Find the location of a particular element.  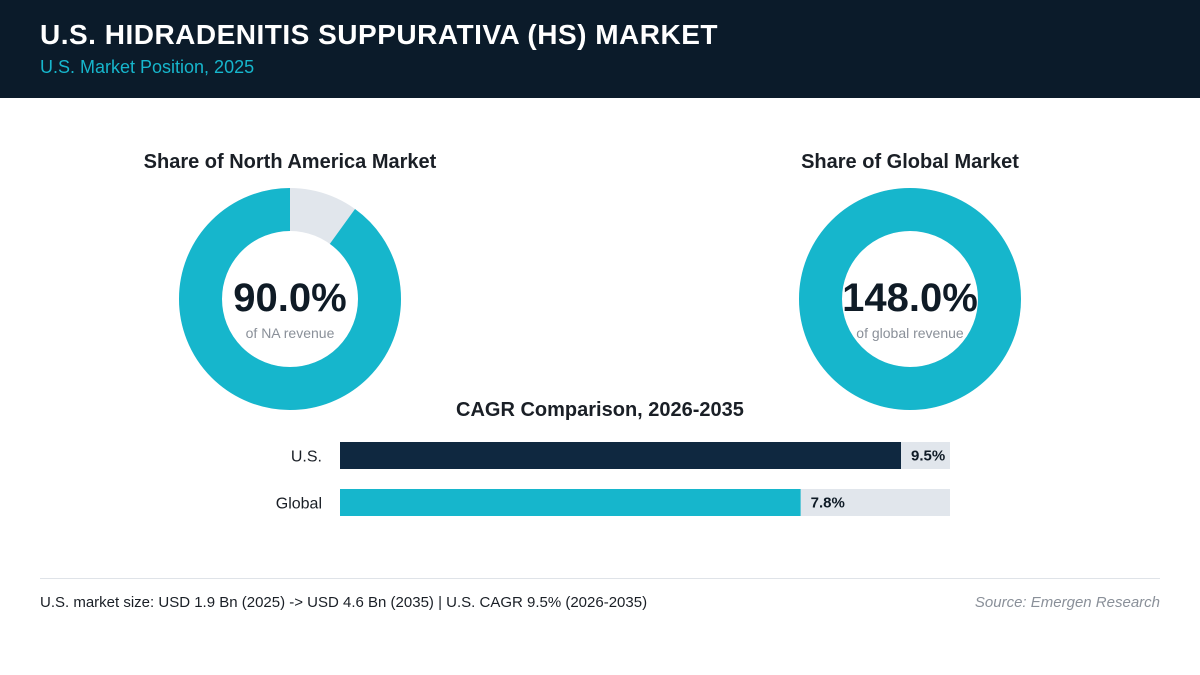

bar-global is located at coordinates (570, 502).